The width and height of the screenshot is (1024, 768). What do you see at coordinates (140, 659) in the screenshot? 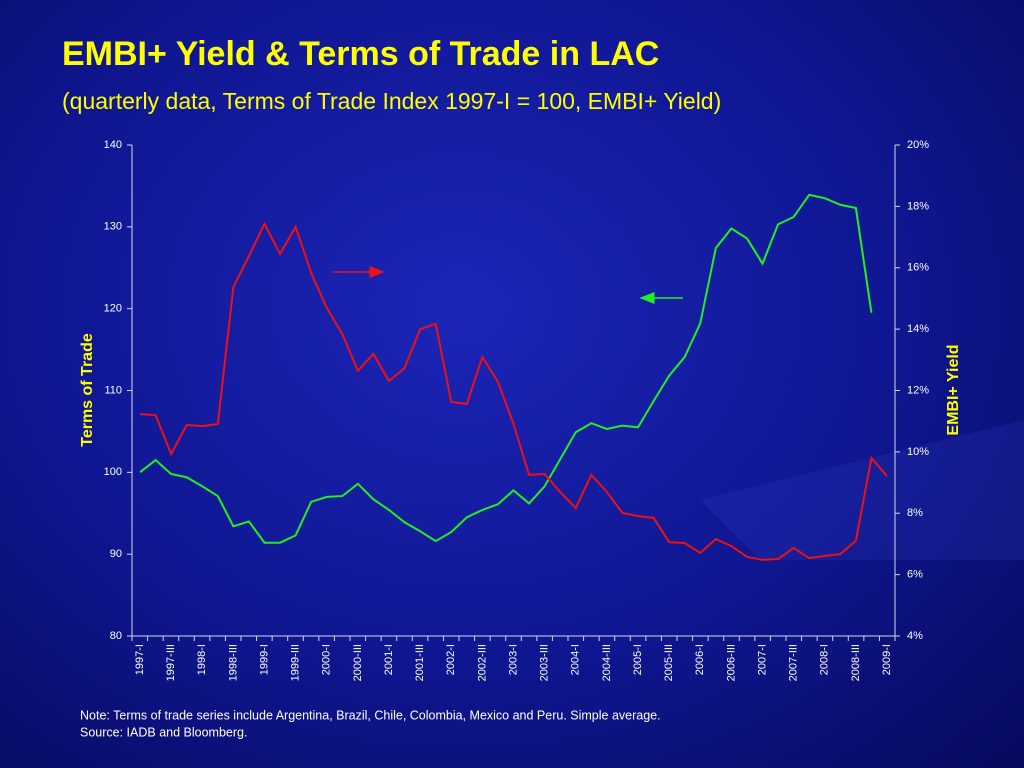
I see `x-tick-label: 1997-I` at bounding box center [140, 659].